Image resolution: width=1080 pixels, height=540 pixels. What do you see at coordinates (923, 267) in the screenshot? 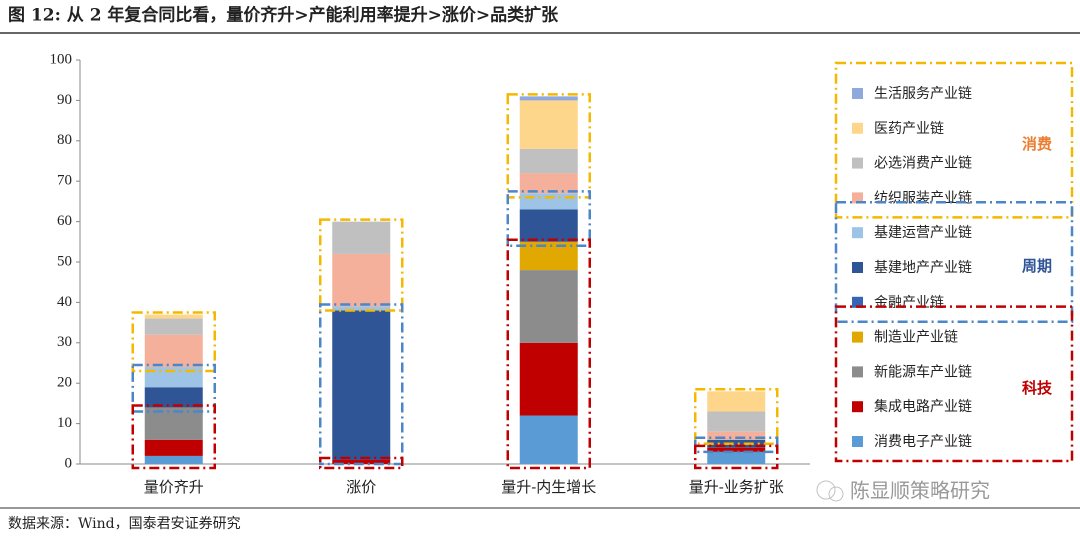
I see `legend-label: 基建地产产业链` at bounding box center [923, 267].